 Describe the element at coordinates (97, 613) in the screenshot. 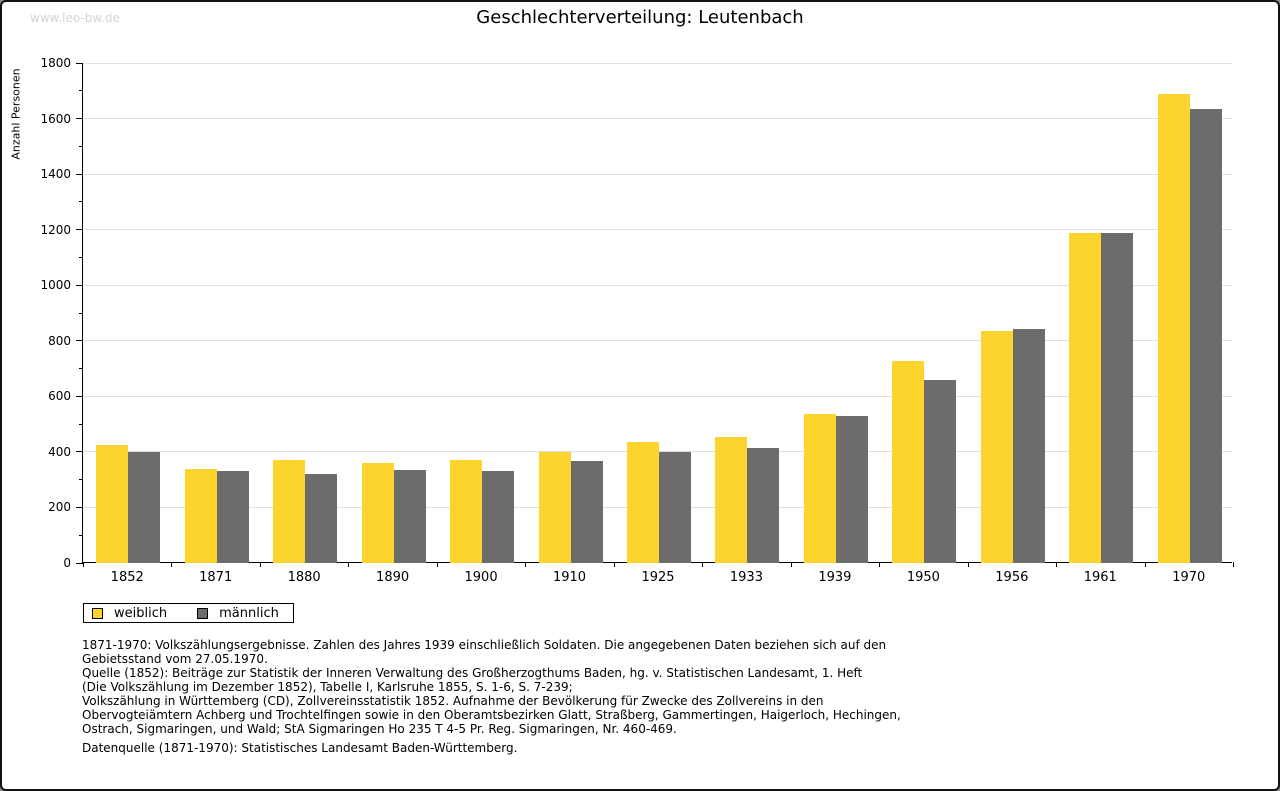

I see `legend-swatch-weiblich` at that location.